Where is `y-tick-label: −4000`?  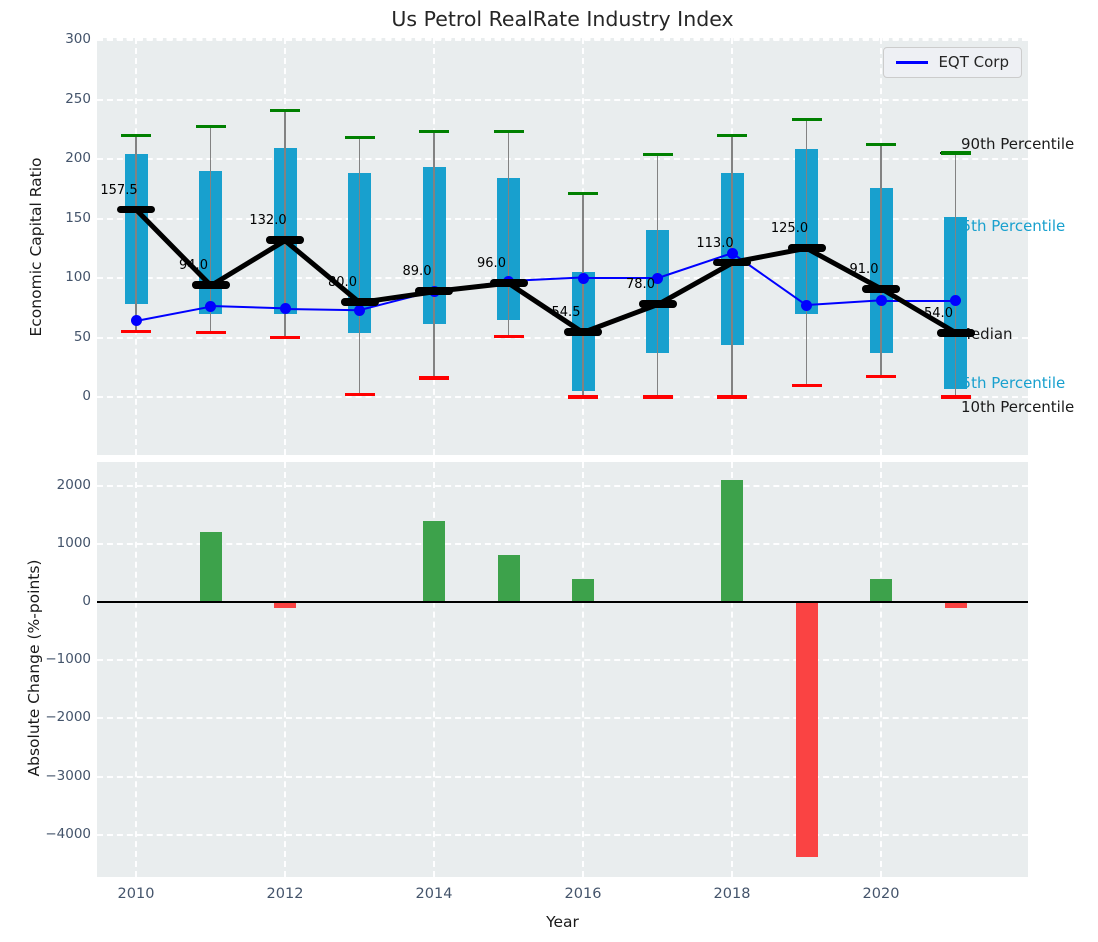 y-tick-label: −4000 is located at coordinates (68, 833).